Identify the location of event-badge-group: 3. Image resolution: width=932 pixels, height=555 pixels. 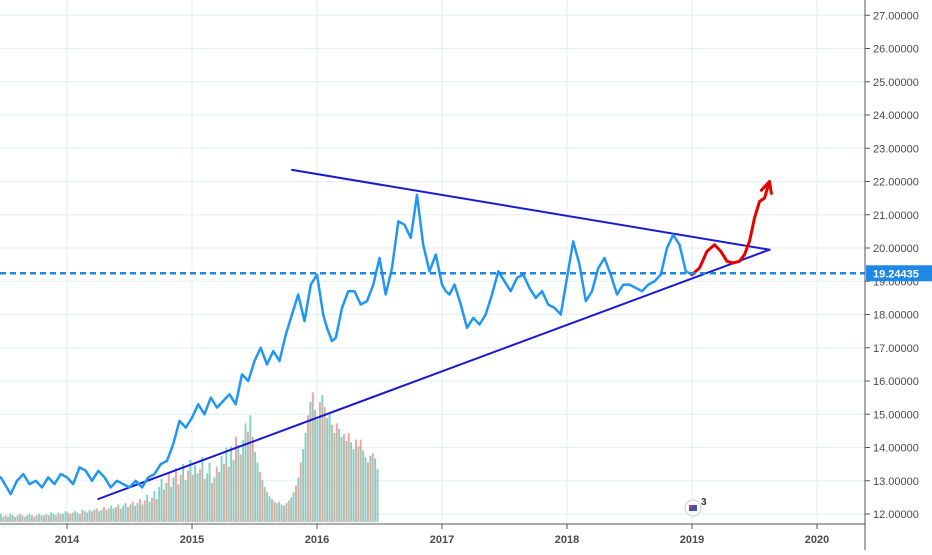
(695, 507).